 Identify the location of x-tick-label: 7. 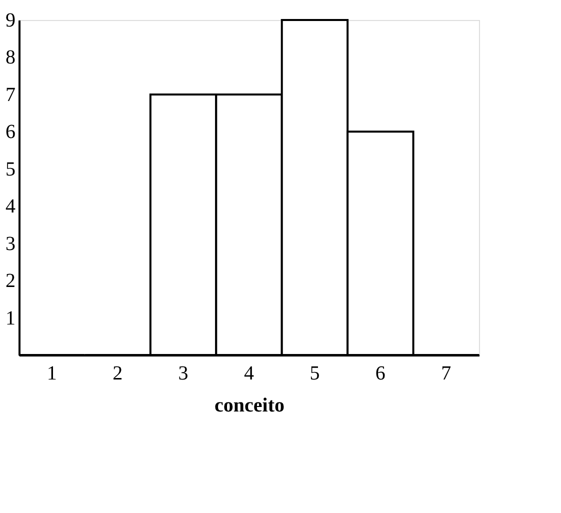
(446, 373).